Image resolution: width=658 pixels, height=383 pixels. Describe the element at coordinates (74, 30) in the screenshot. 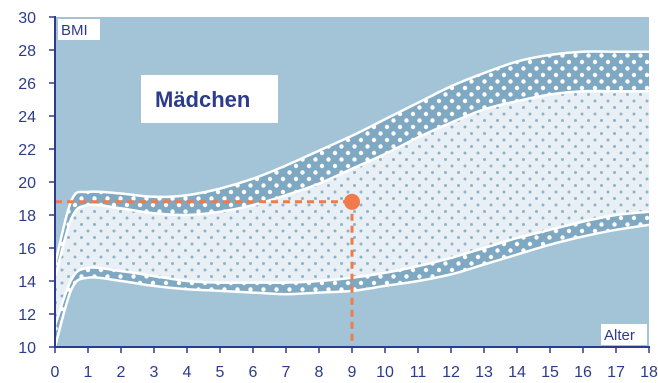

I see `y-axis-title: BMI` at that location.